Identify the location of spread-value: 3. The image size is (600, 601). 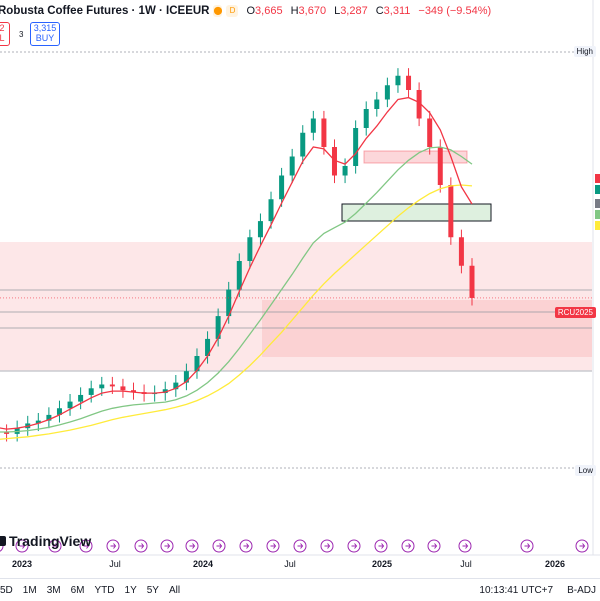
(21, 34).